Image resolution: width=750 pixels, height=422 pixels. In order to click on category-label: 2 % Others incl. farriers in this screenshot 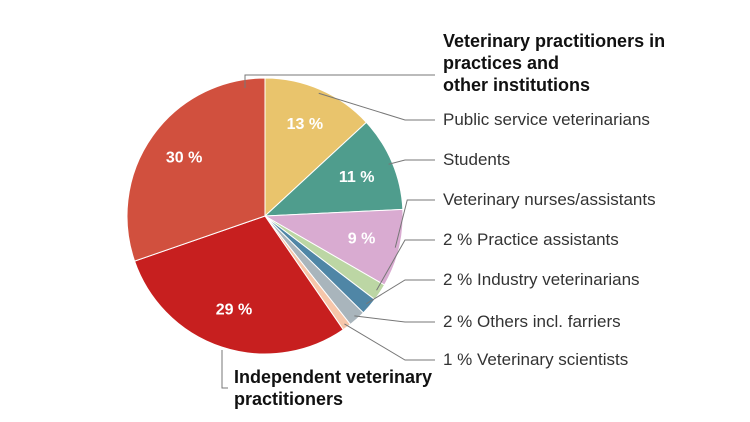, I will do `click(532, 322)`.